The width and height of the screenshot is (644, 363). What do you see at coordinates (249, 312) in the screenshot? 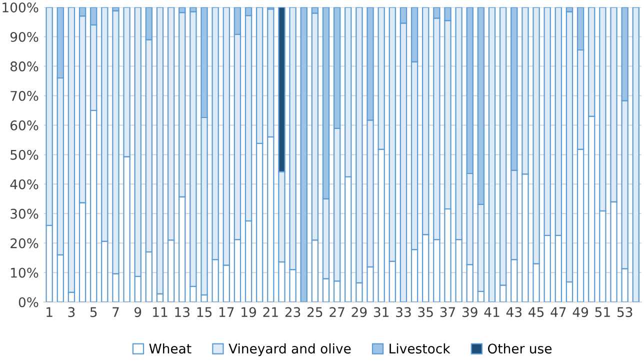
I see `x-tick-label: 19` at bounding box center [249, 312].